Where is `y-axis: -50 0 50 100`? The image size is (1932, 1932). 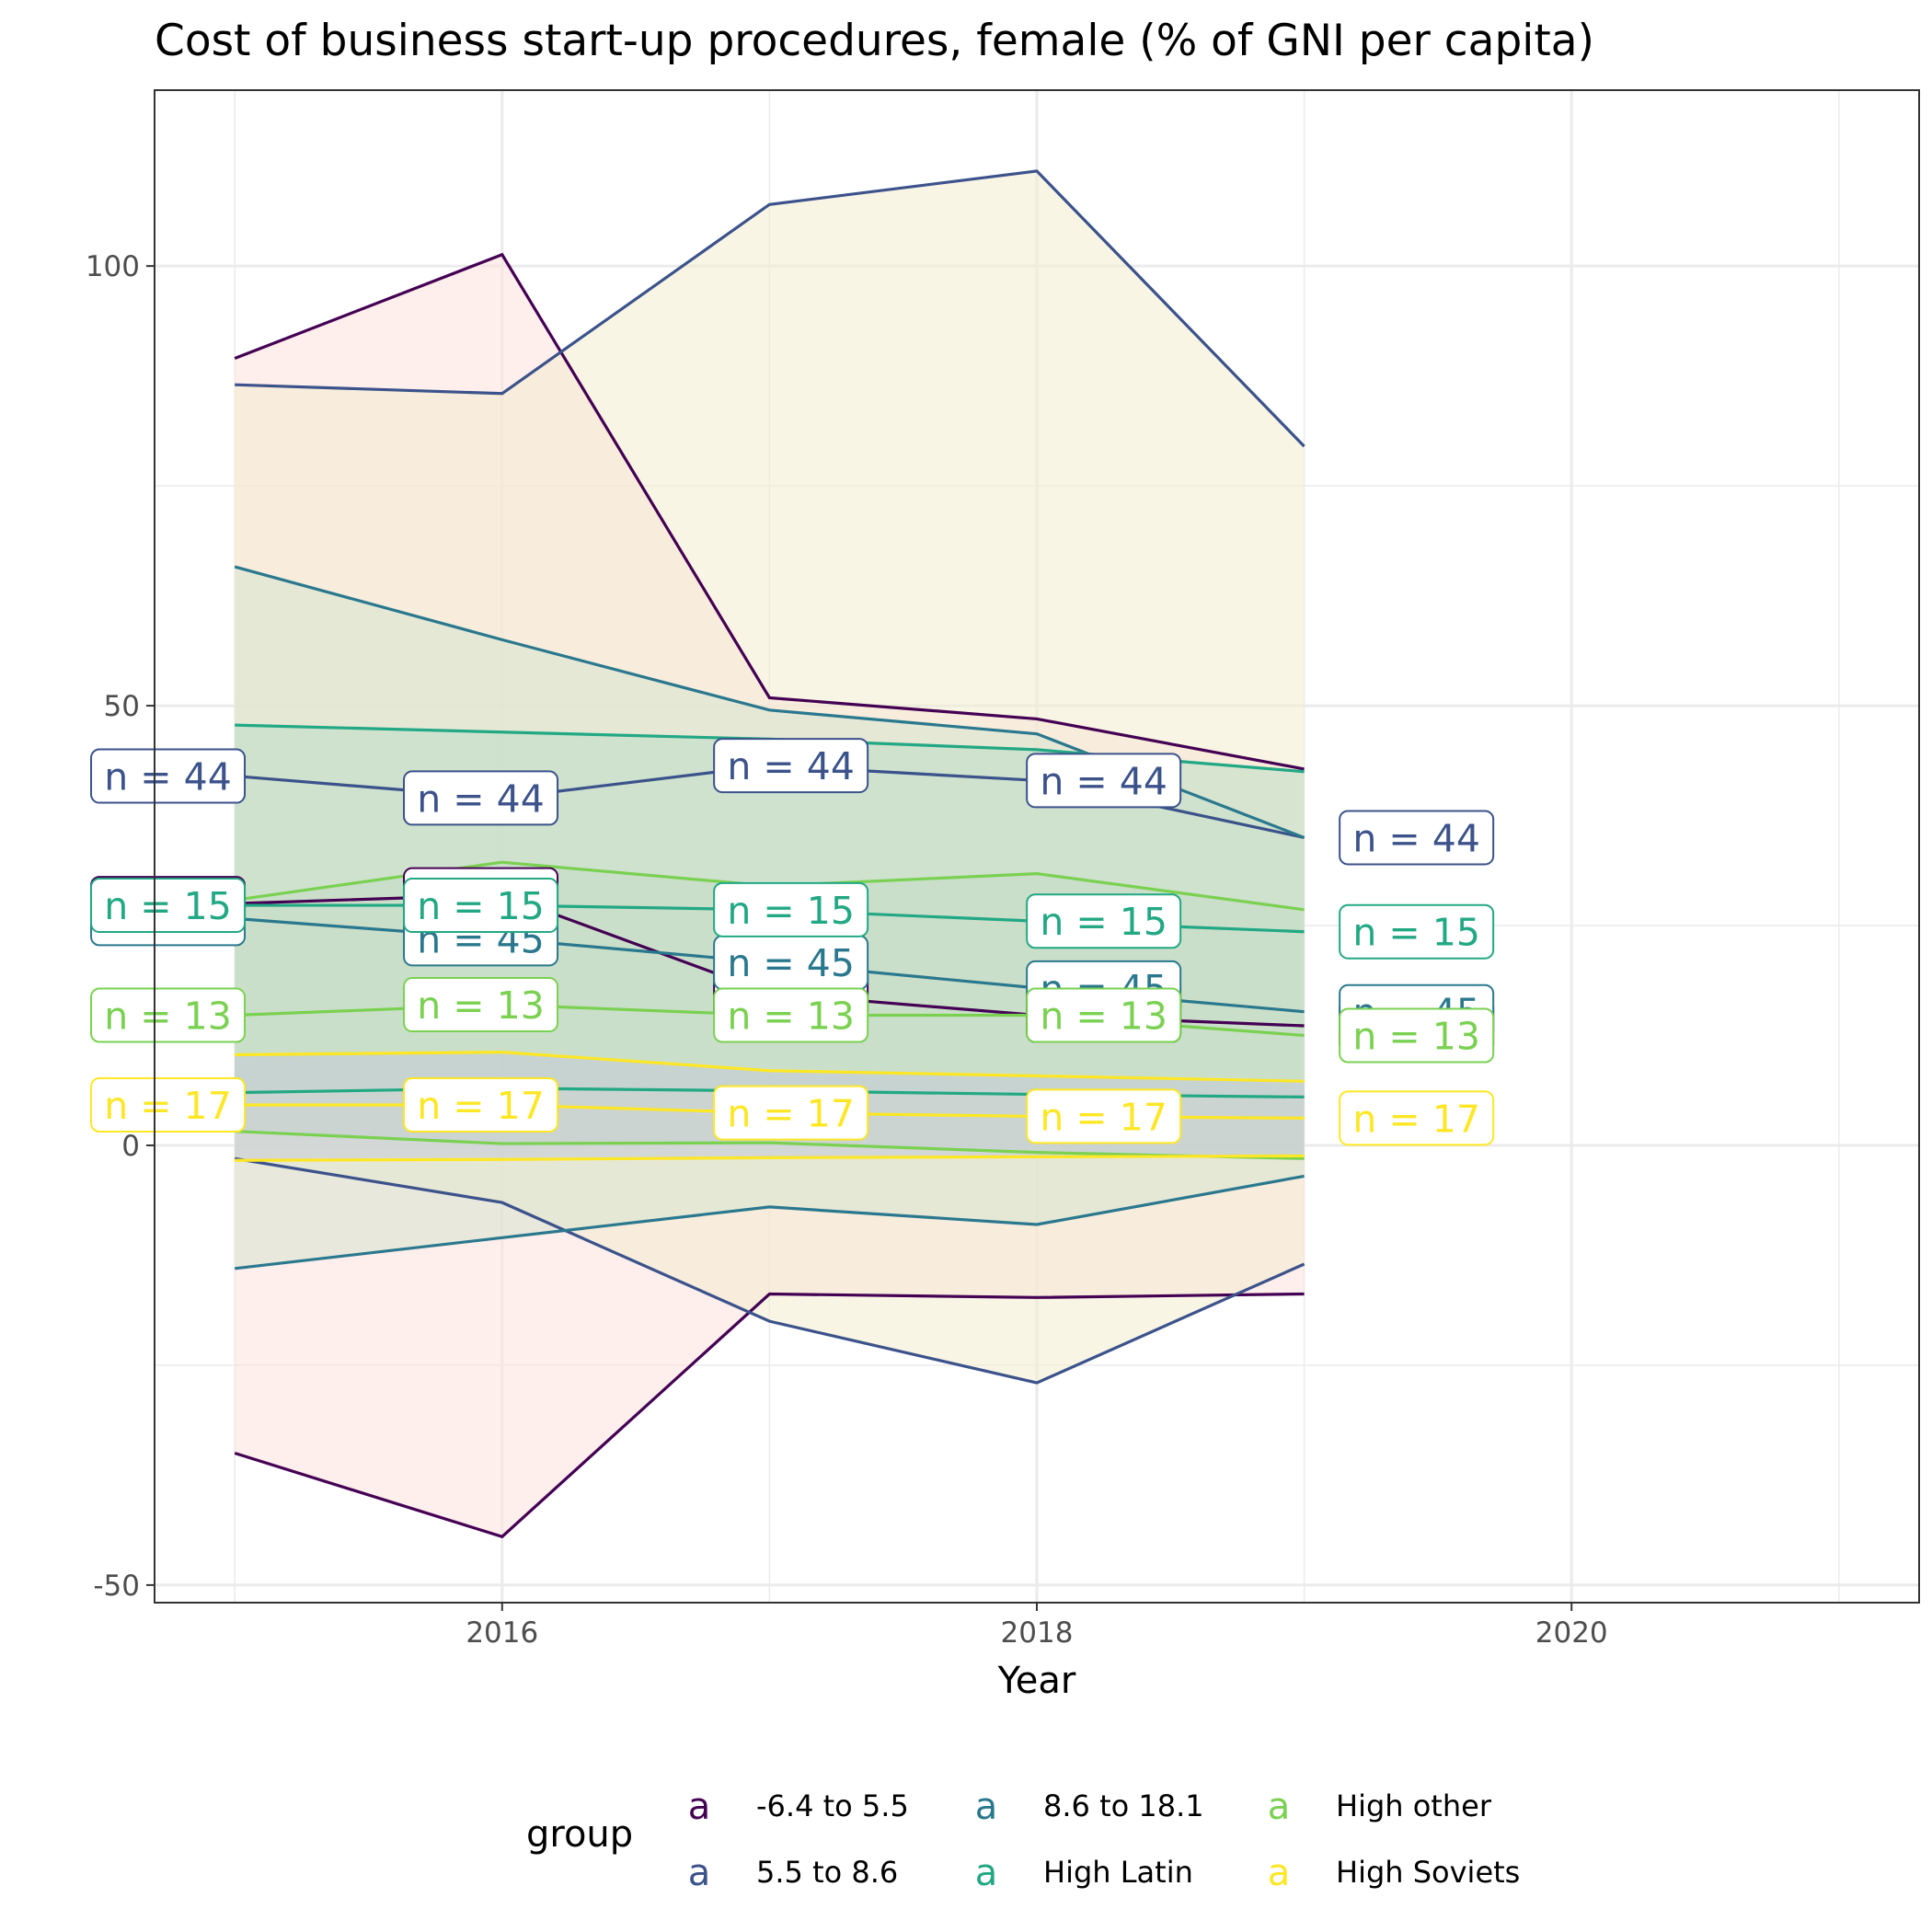 y-axis: -50 0 50 100 is located at coordinates (120, 926).